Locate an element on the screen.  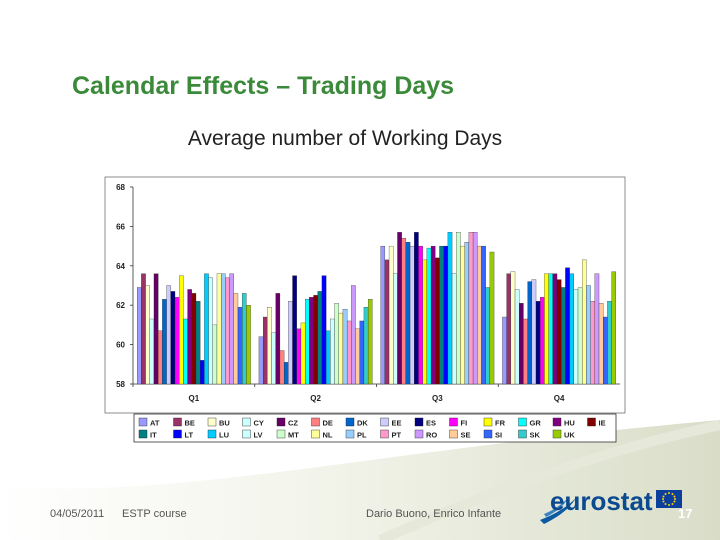
bar-gr-q3 is located at coordinates (429, 316).